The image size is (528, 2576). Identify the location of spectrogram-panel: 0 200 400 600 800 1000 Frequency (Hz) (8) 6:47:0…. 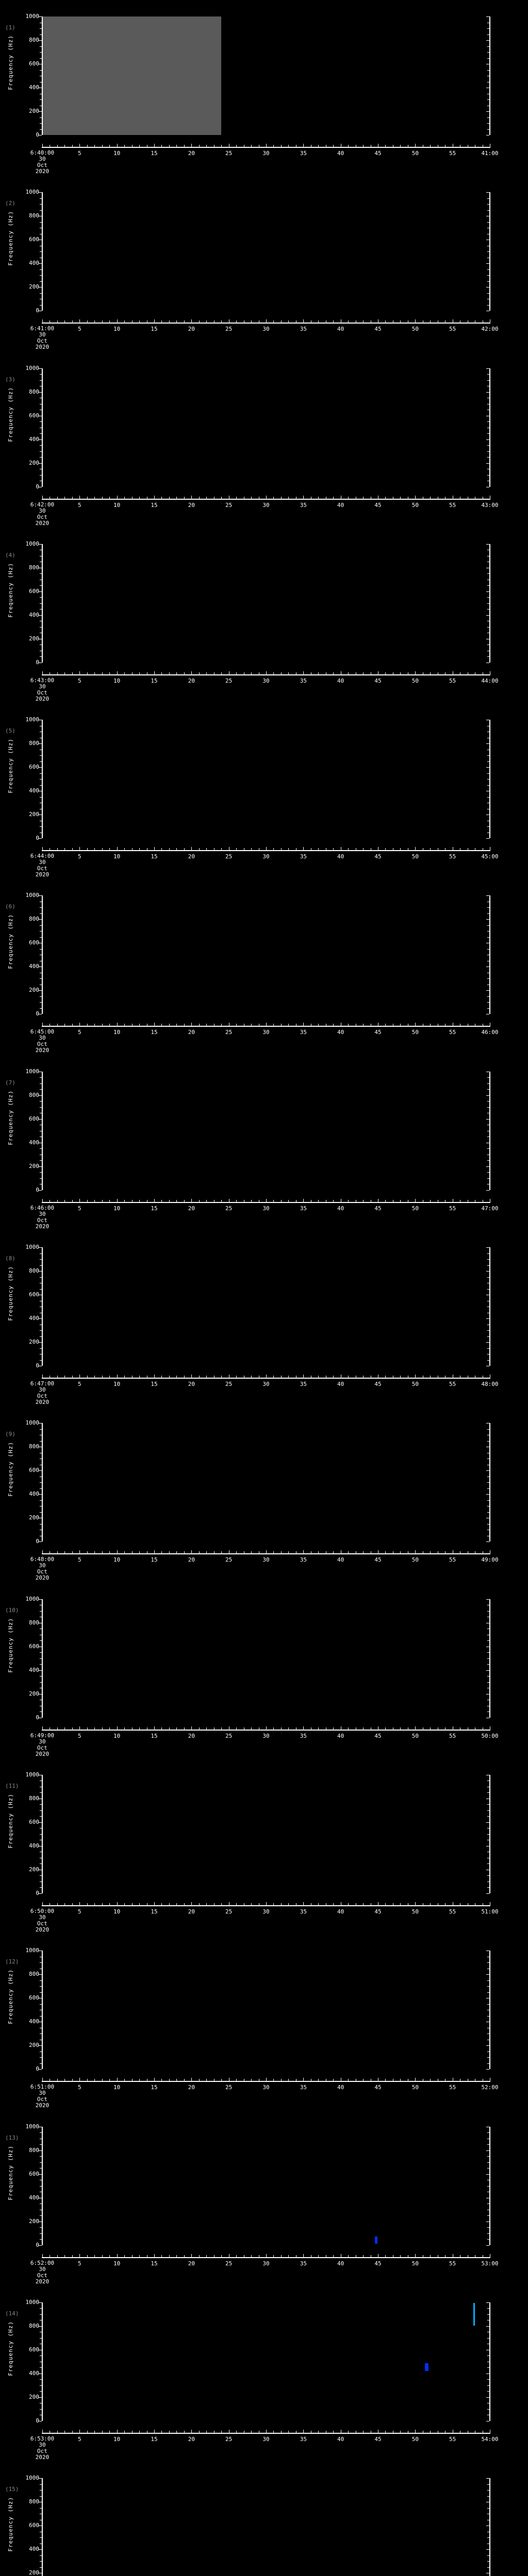
(264, 1319).